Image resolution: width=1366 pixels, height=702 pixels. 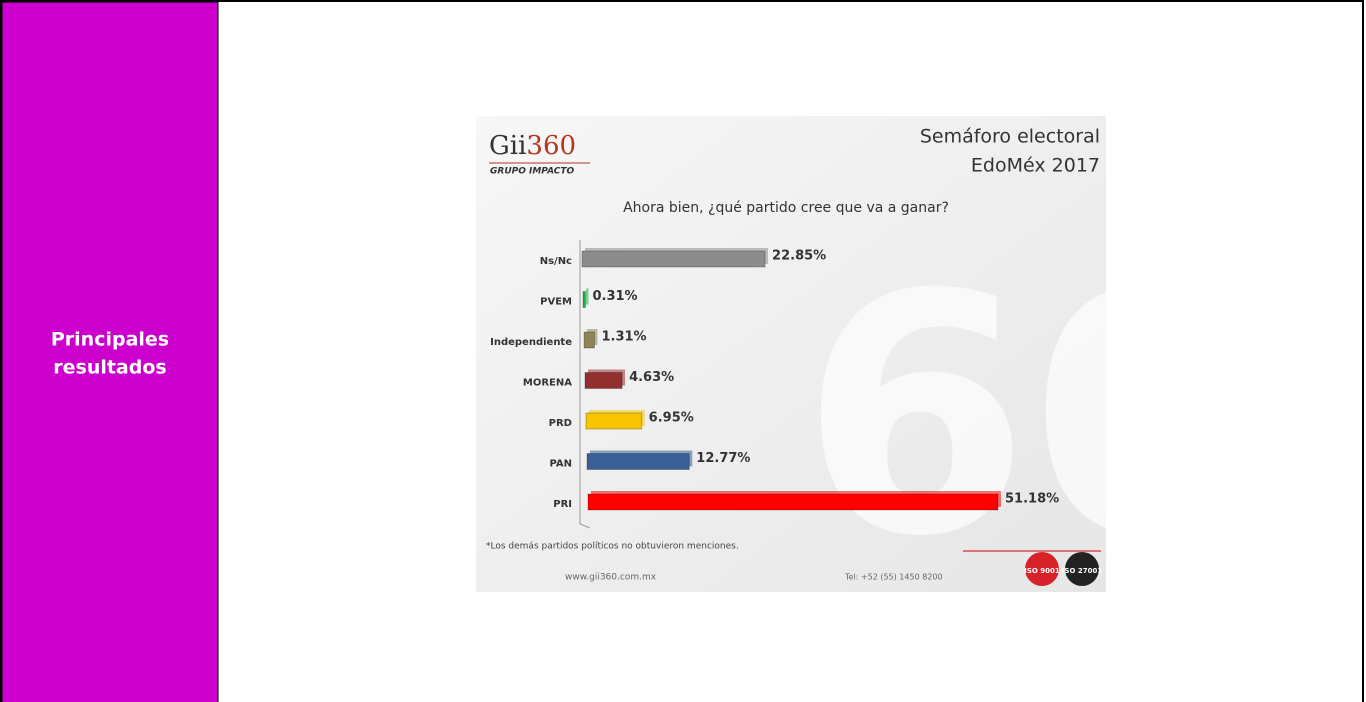 What do you see at coordinates (507, 146) in the screenshot?
I see `logo-name: Gii` at bounding box center [507, 146].